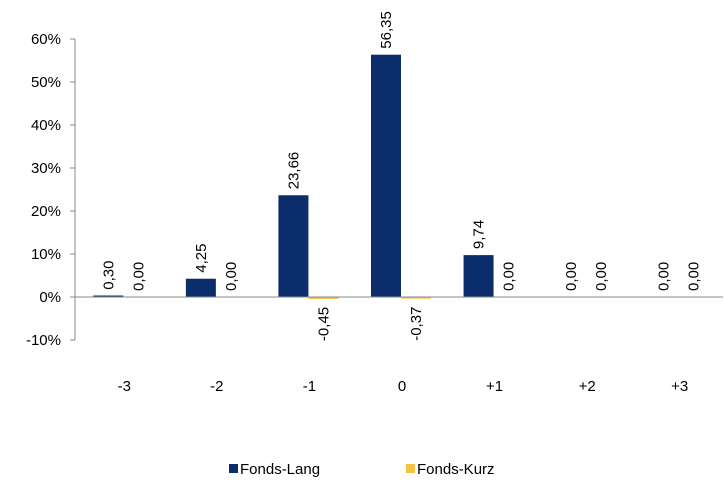  What do you see at coordinates (201, 258) in the screenshot?
I see `data-label: 4,25` at bounding box center [201, 258].